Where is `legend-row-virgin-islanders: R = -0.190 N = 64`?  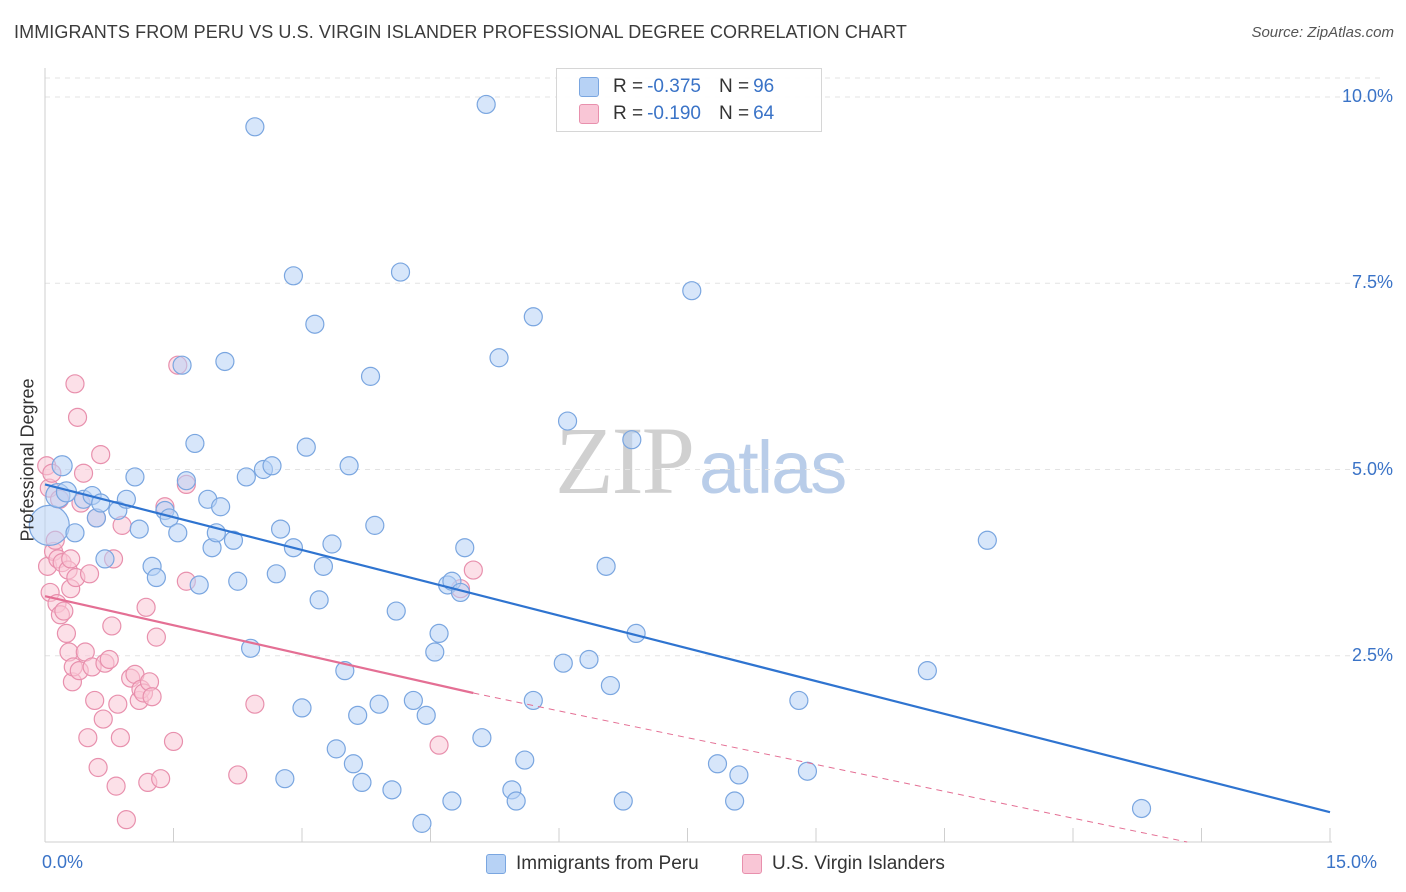 legend-row-virgin-islanders: R = -0.190 N = 64 is located at coordinates (676, 114).